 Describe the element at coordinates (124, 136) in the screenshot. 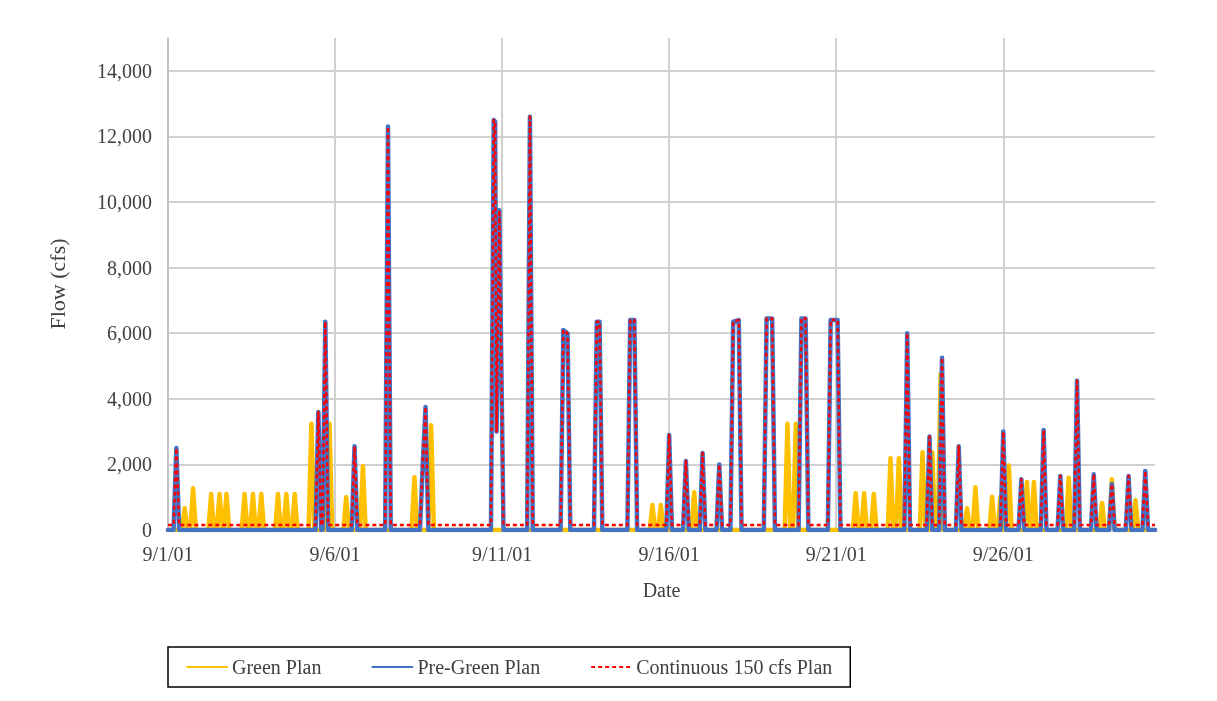

I see `y-tick-label: 12,000` at that location.